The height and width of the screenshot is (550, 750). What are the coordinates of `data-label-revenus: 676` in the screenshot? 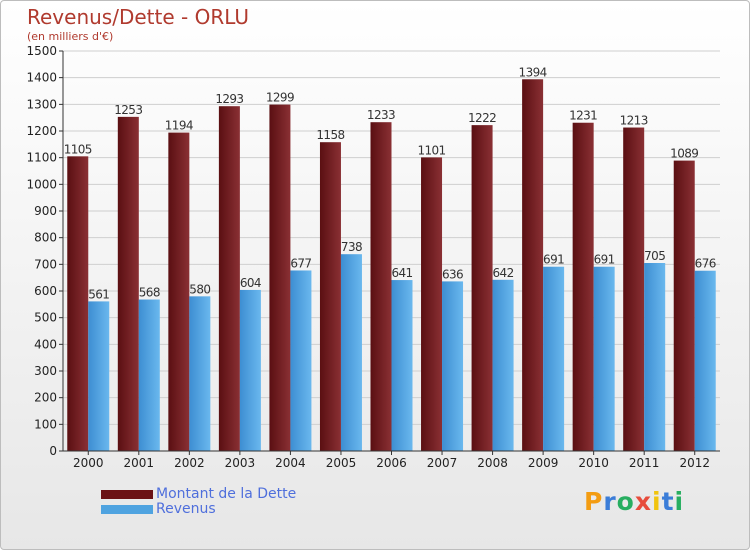 It's located at (705, 264).